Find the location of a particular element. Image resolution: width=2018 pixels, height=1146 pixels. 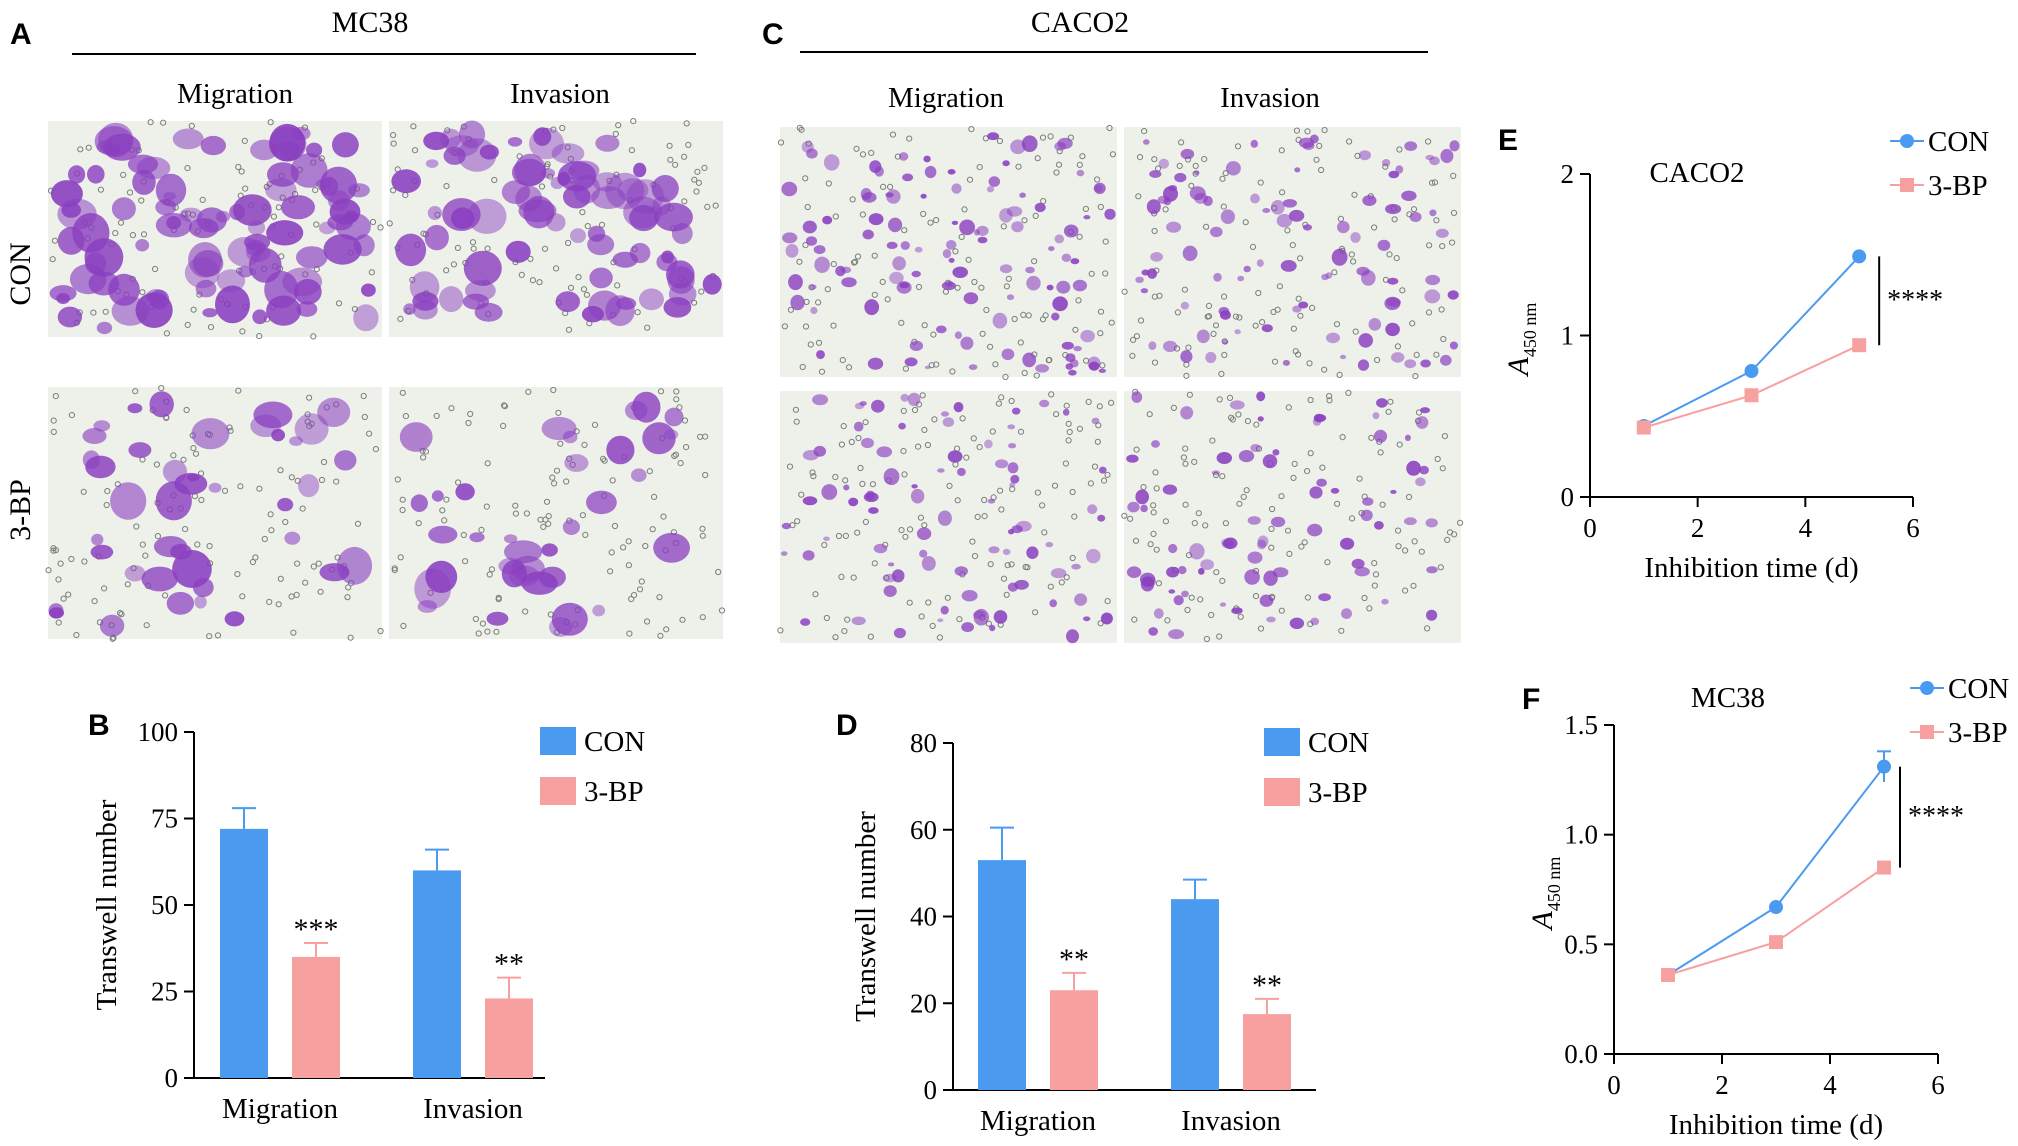

chart-E-point-con is located at coordinates (1859, 256).